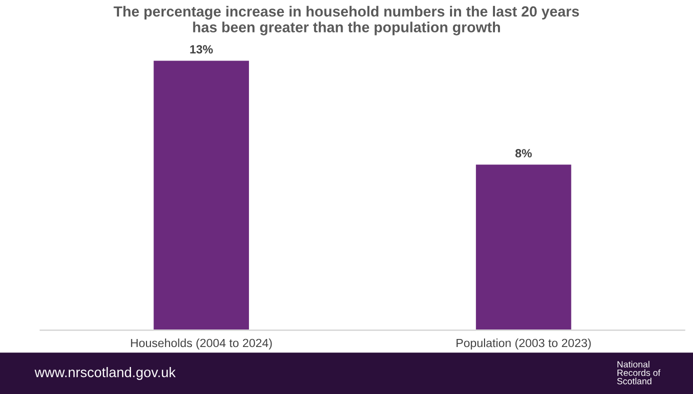 Image resolution: width=693 pixels, height=394 pixels. Describe the element at coordinates (105, 373) in the screenshot. I see `text: www.nrscotland.gov.uk` at that location.